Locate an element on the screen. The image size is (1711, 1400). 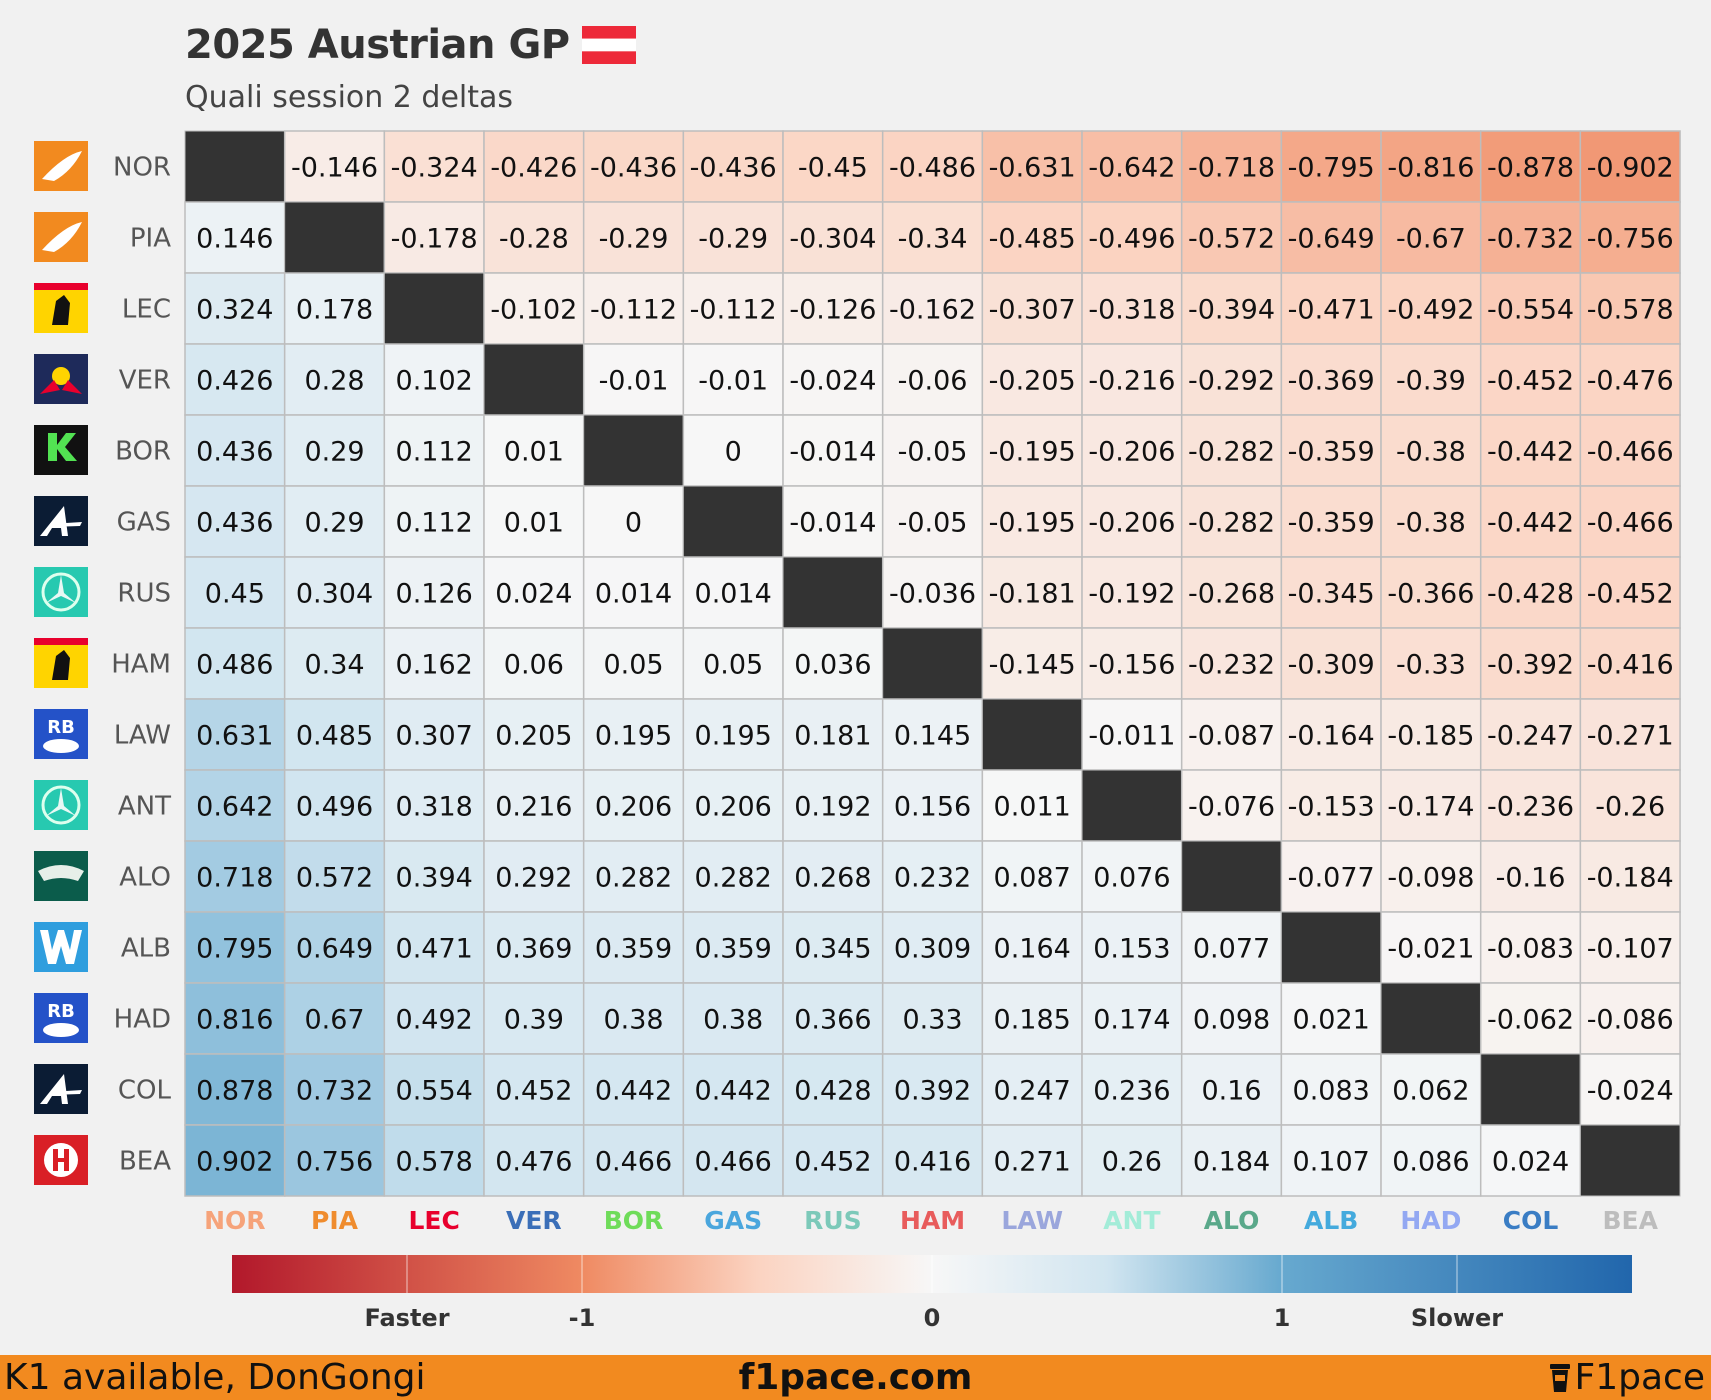
cell-value: -0.572 is located at coordinates (1231, 239).